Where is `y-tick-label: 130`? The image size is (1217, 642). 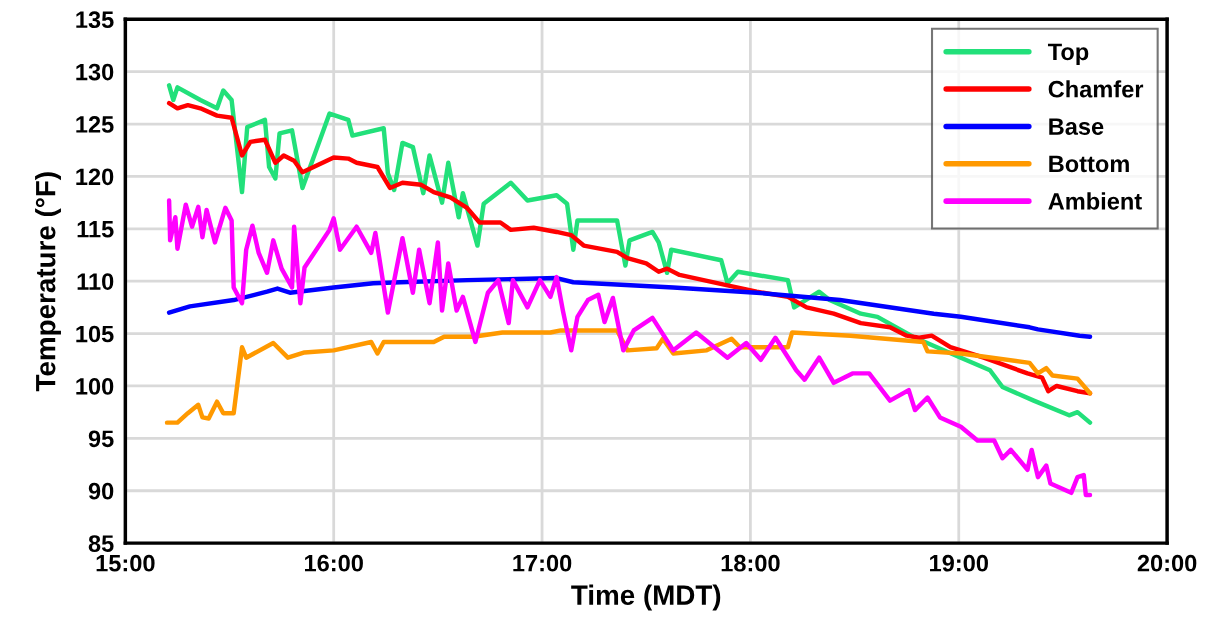 y-tick-label: 130 is located at coordinates (95, 72).